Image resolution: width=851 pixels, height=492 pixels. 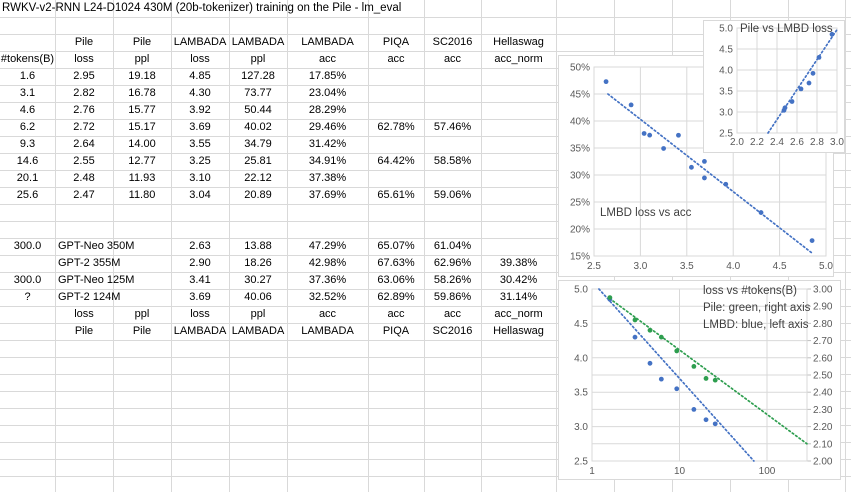 What do you see at coordinates (327, 263) in the screenshot?
I see `data-cell: 42.98%` at bounding box center [327, 263].